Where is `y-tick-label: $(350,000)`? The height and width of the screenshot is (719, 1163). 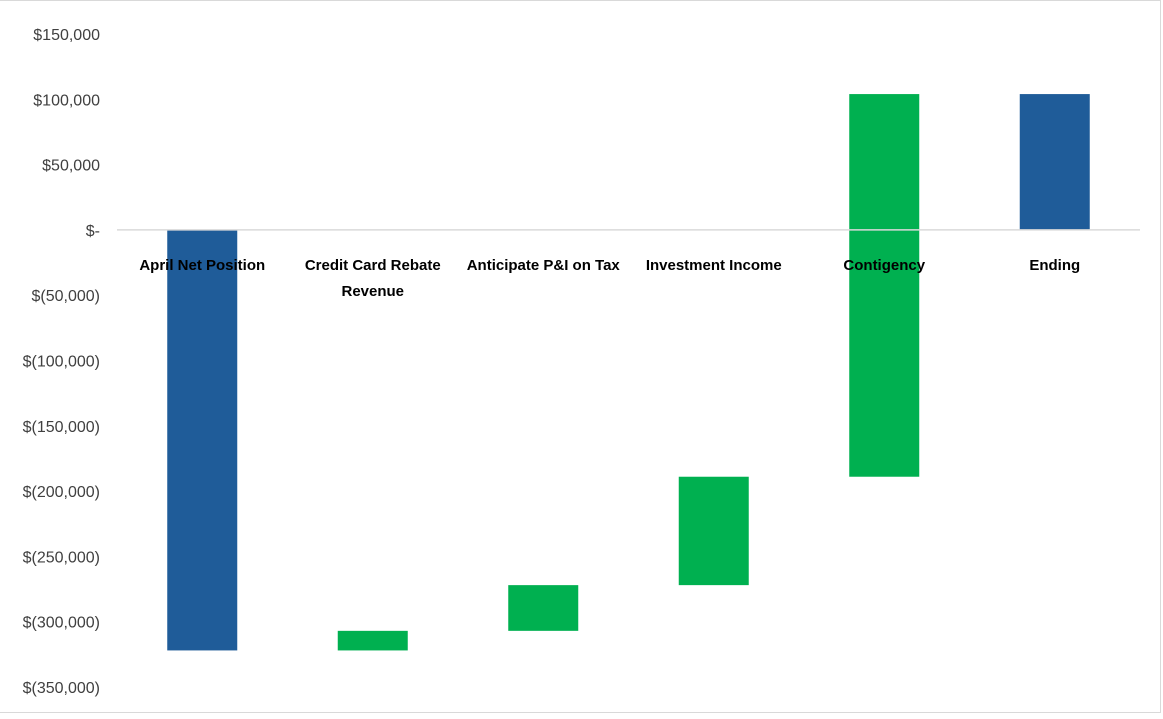
y-tick-label: $(350,000) is located at coordinates (61, 688).